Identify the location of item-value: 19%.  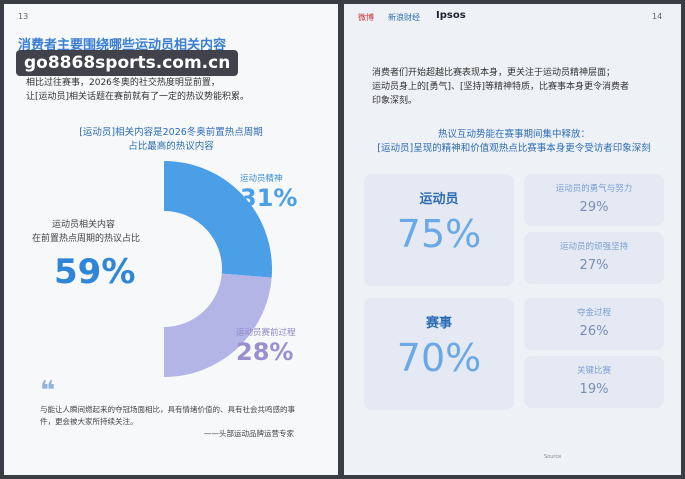
(594, 389).